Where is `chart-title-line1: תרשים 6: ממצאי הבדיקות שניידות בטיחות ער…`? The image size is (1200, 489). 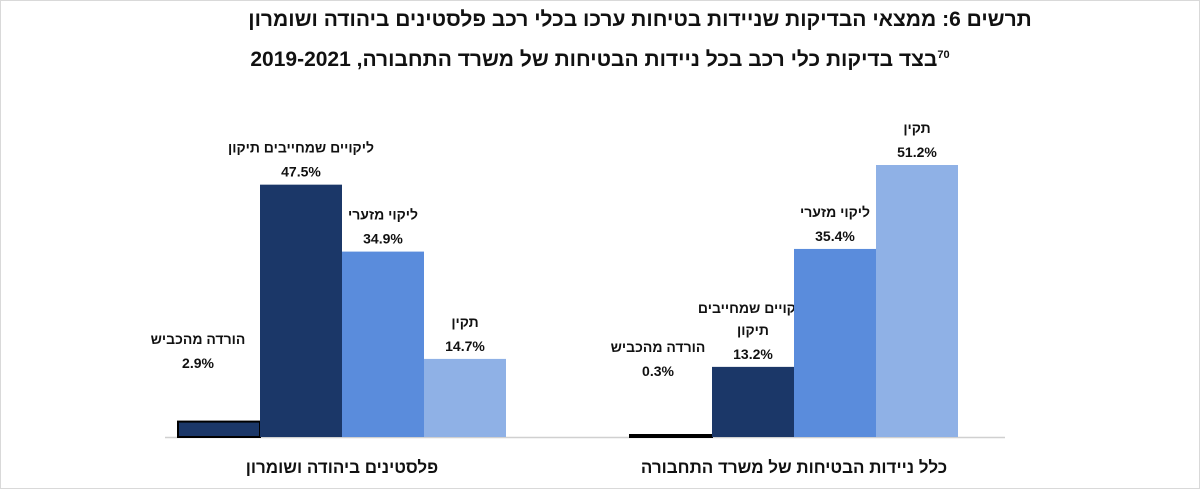
chart-title-line1: תרשים 6: ממצאי הבדיקות שניידות בטיחות ער… is located at coordinates (640, 19).